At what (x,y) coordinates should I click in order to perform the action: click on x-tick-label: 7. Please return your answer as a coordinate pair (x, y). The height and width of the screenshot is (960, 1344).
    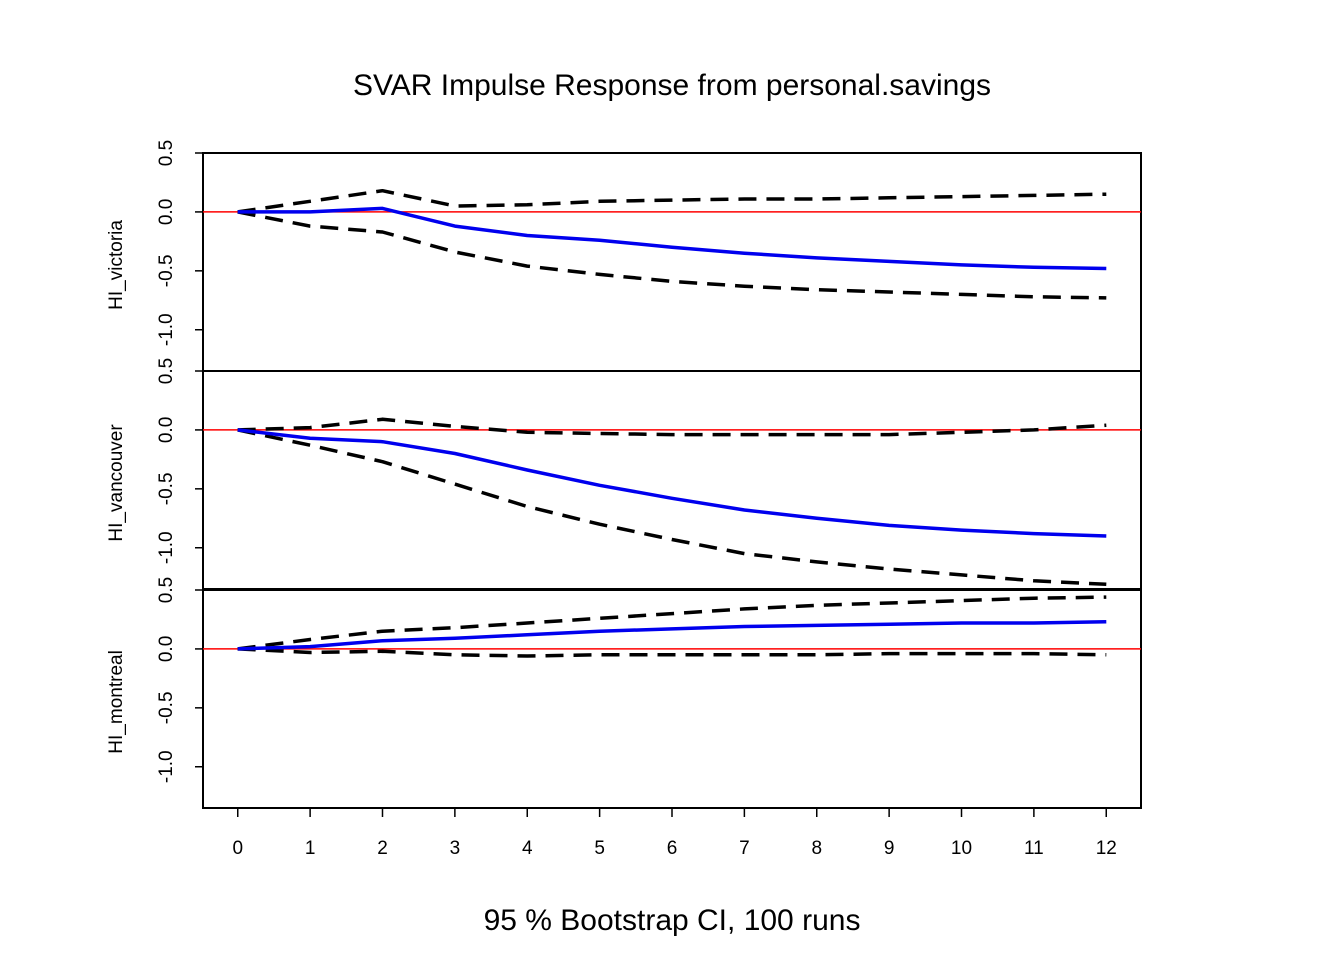
    Looking at the image, I should click on (744, 848).